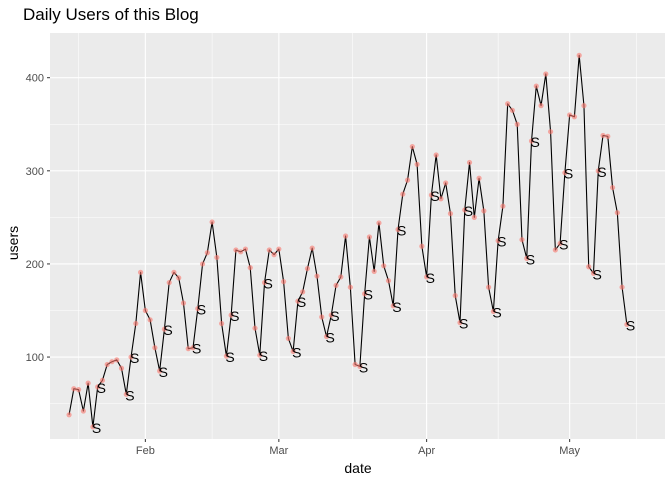 The image size is (672, 480). Describe the element at coordinates (35, 79) in the screenshot. I see `y-tick-label: 400` at that location.